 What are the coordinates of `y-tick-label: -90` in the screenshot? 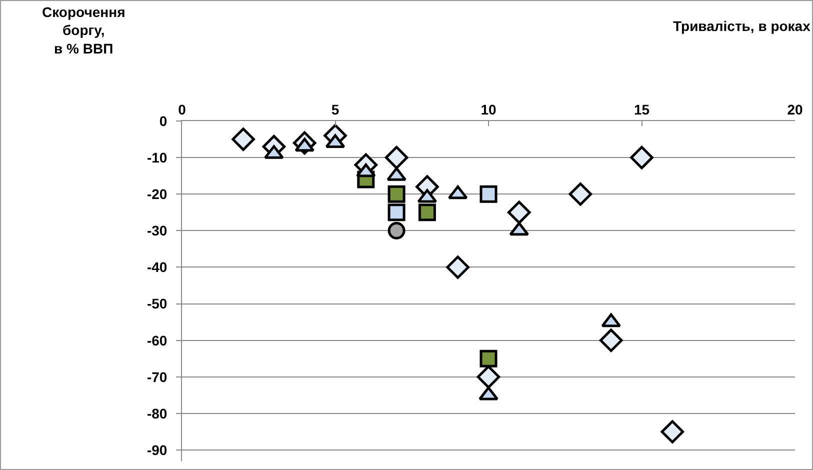 It's located at (157, 450).